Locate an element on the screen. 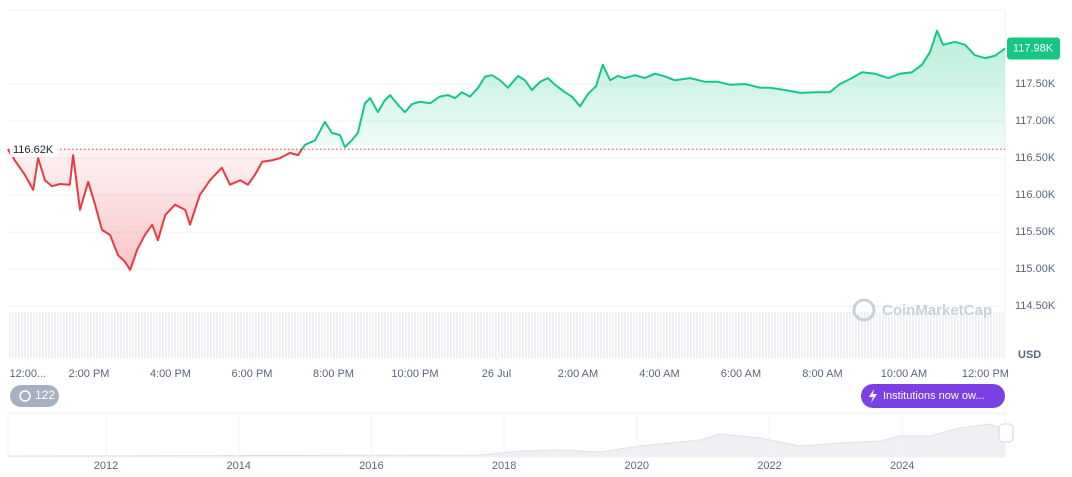  navigator-label: 2024 is located at coordinates (902, 466).